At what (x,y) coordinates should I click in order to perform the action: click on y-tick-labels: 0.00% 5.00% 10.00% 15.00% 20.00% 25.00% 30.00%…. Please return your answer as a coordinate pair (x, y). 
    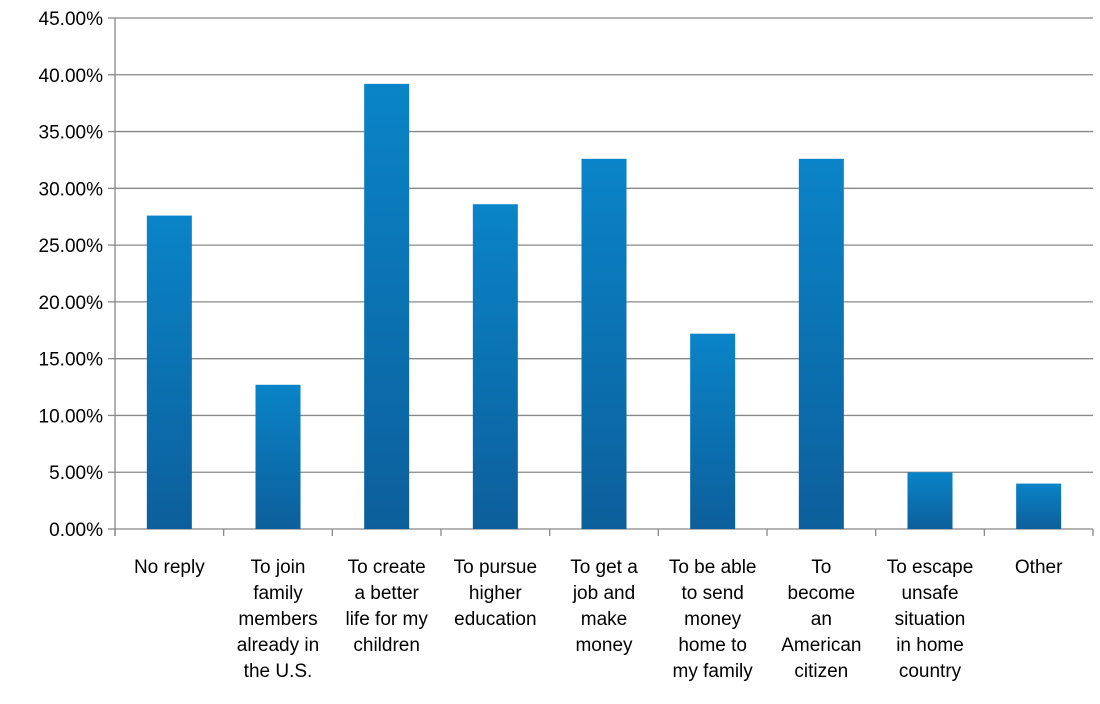
    Looking at the image, I should click on (71, 275).